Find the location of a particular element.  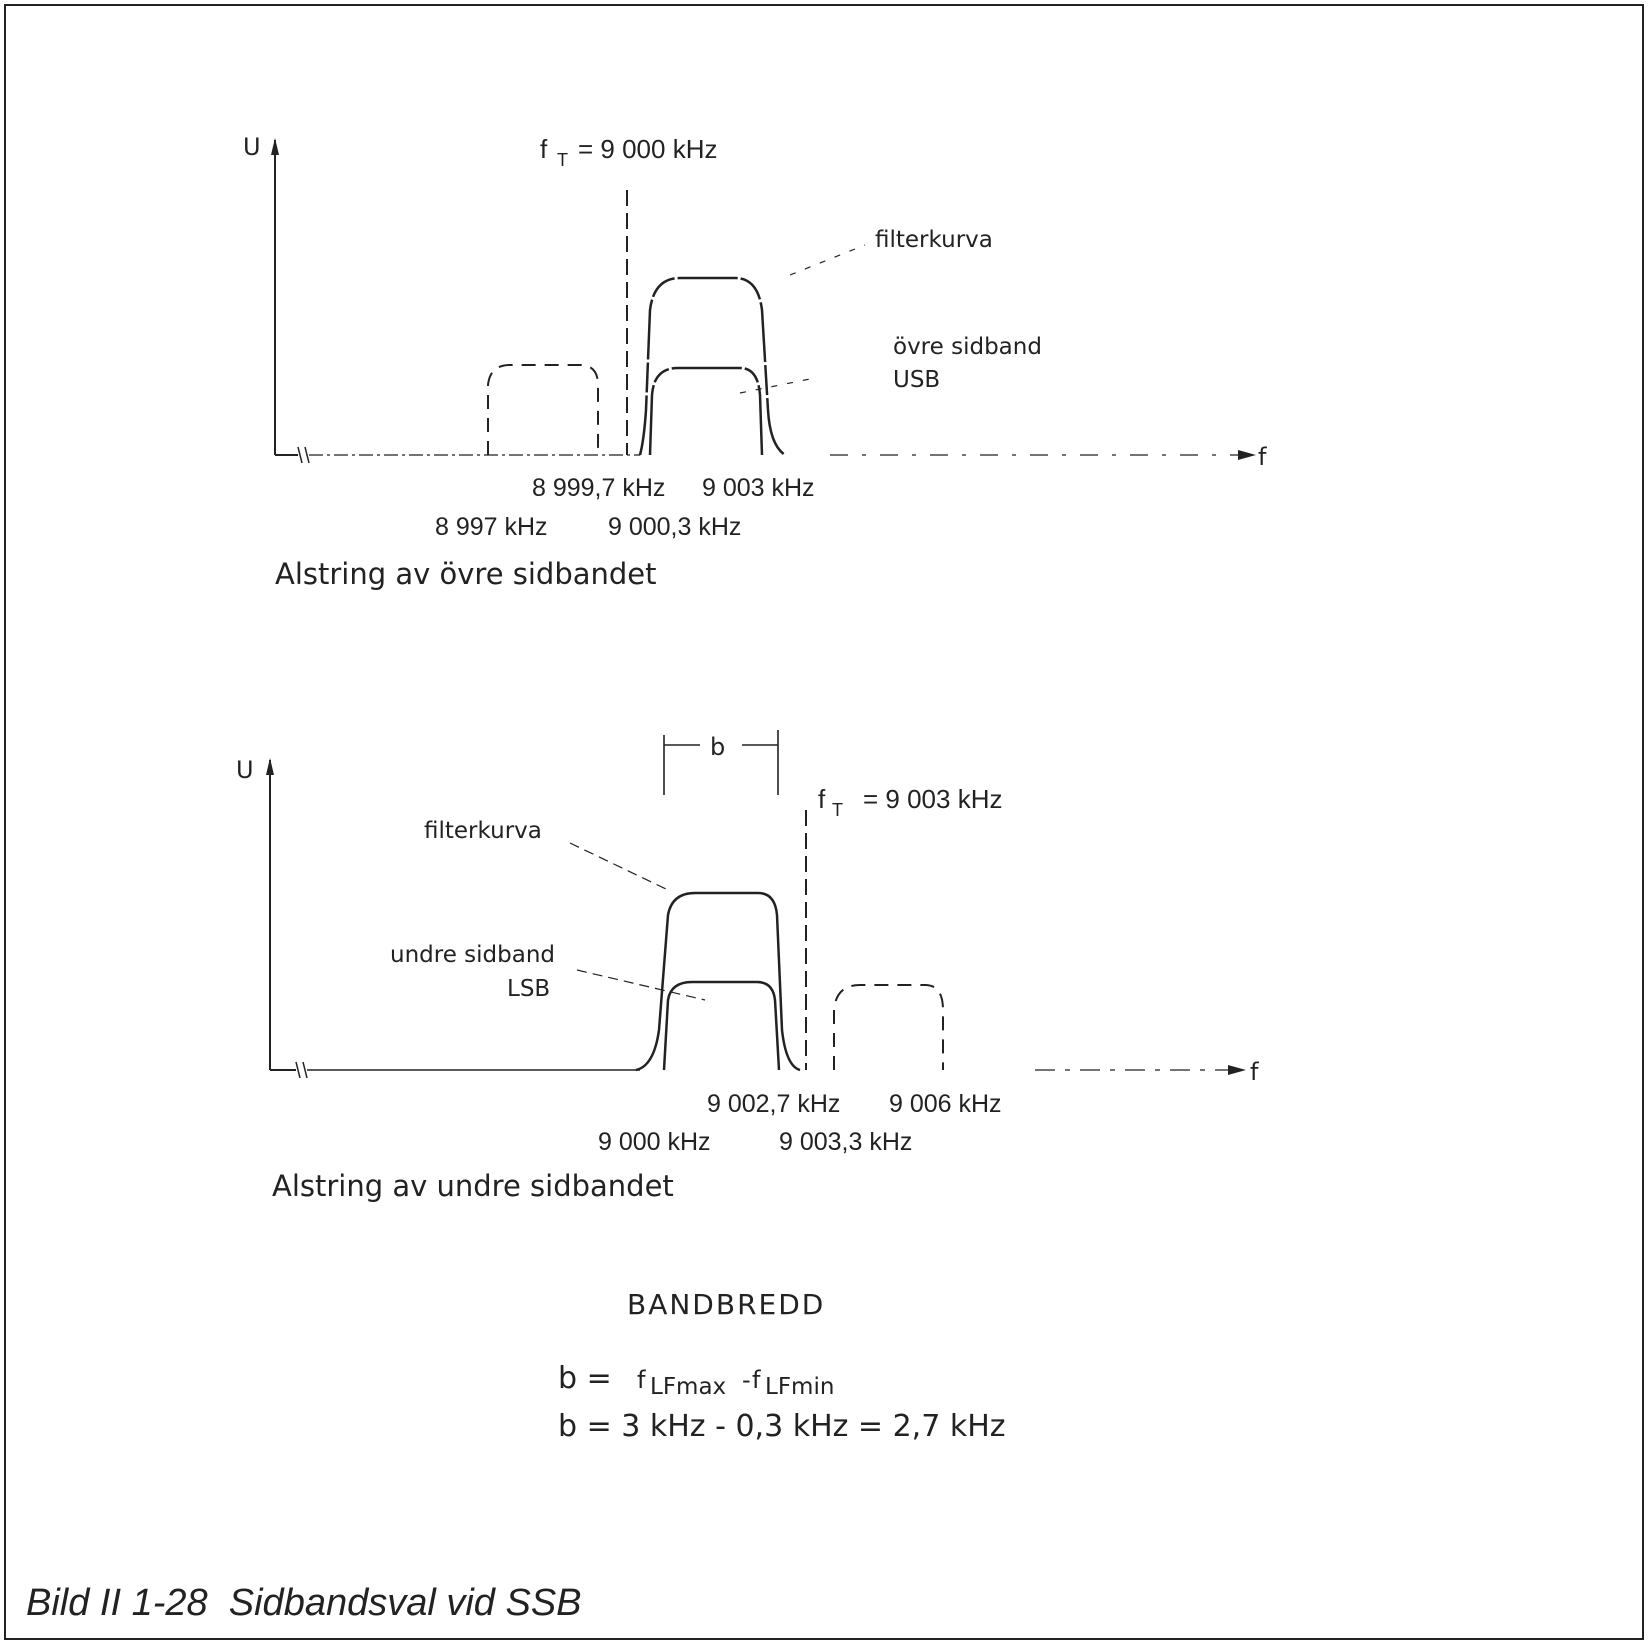

bandwidth-eq1-sub1: LFmax is located at coordinates (688, 1387).